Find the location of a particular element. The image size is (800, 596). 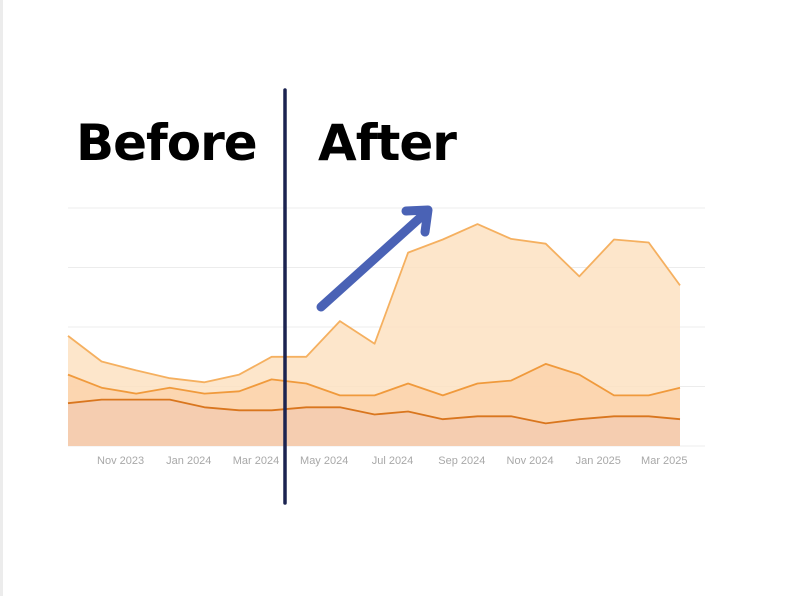

growth-arrow is located at coordinates (374, 258).